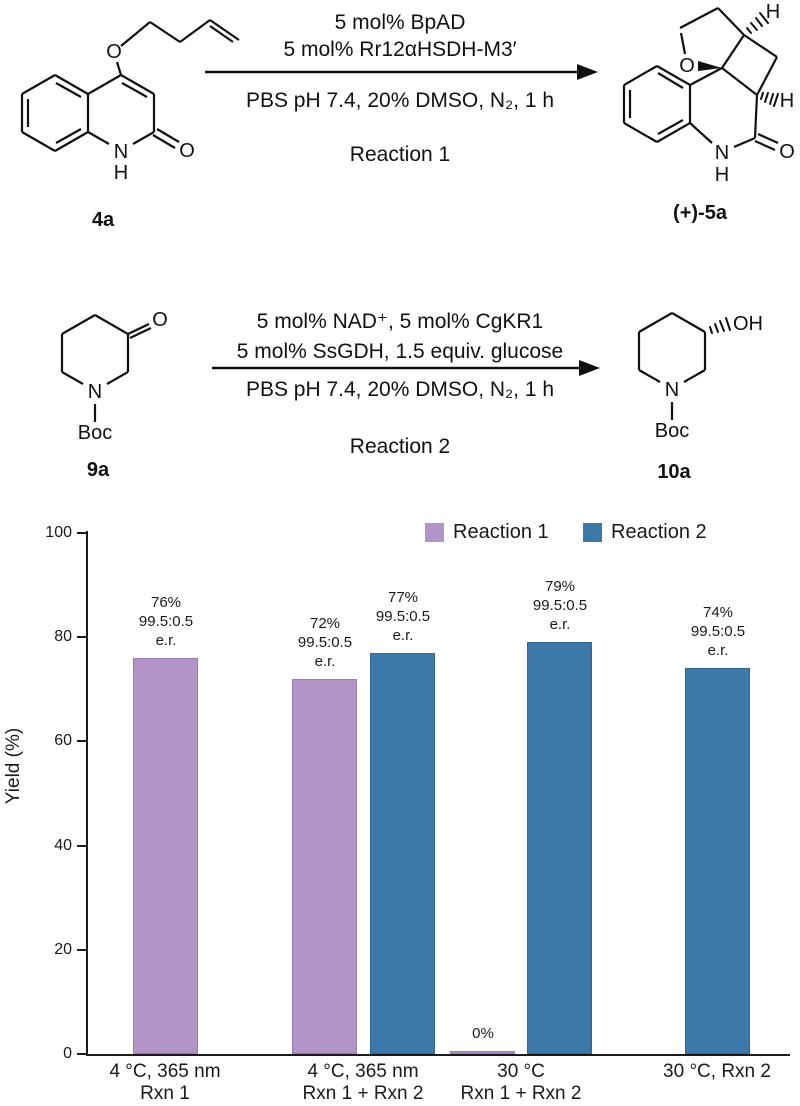  What do you see at coordinates (63, 741) in the screenshot?
I see `y-axis-tick-label: 60` at bounding box center [63, 741].